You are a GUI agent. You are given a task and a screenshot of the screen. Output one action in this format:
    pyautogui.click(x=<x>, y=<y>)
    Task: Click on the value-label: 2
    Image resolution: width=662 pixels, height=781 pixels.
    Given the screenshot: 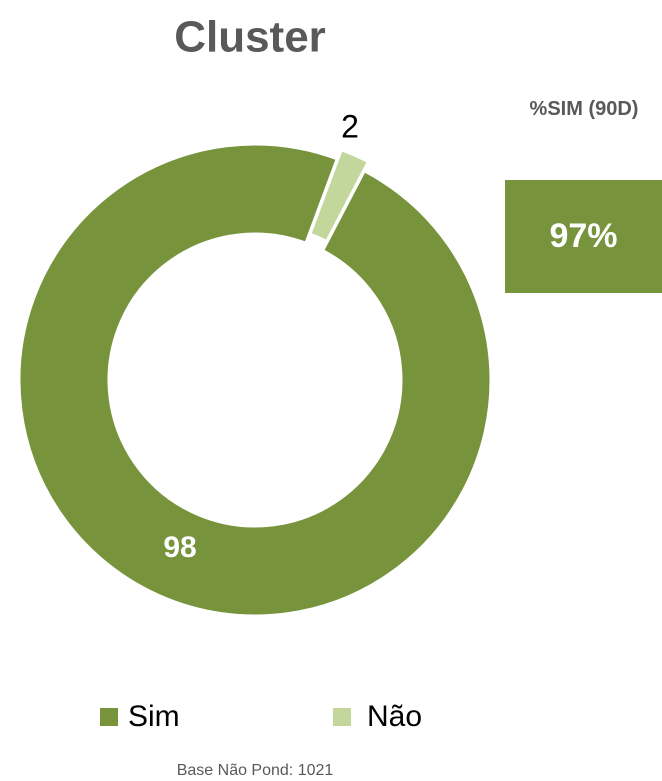 What is the action you would take?
    pyautogui.click(x=350, y=126)
    